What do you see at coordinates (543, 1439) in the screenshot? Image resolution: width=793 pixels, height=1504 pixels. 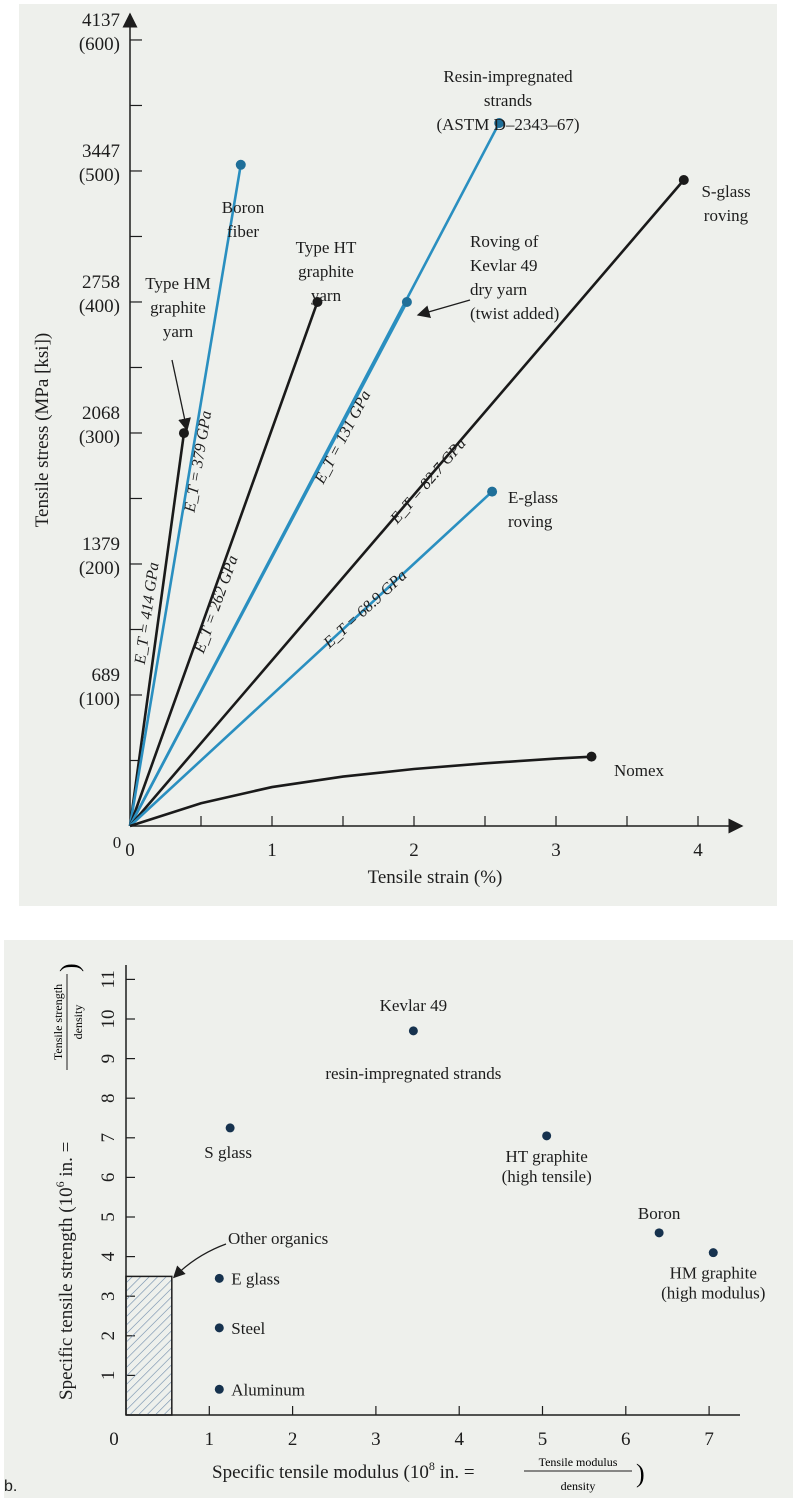 I see `x-tick-label: 5` at bounding box center [543, 1439].